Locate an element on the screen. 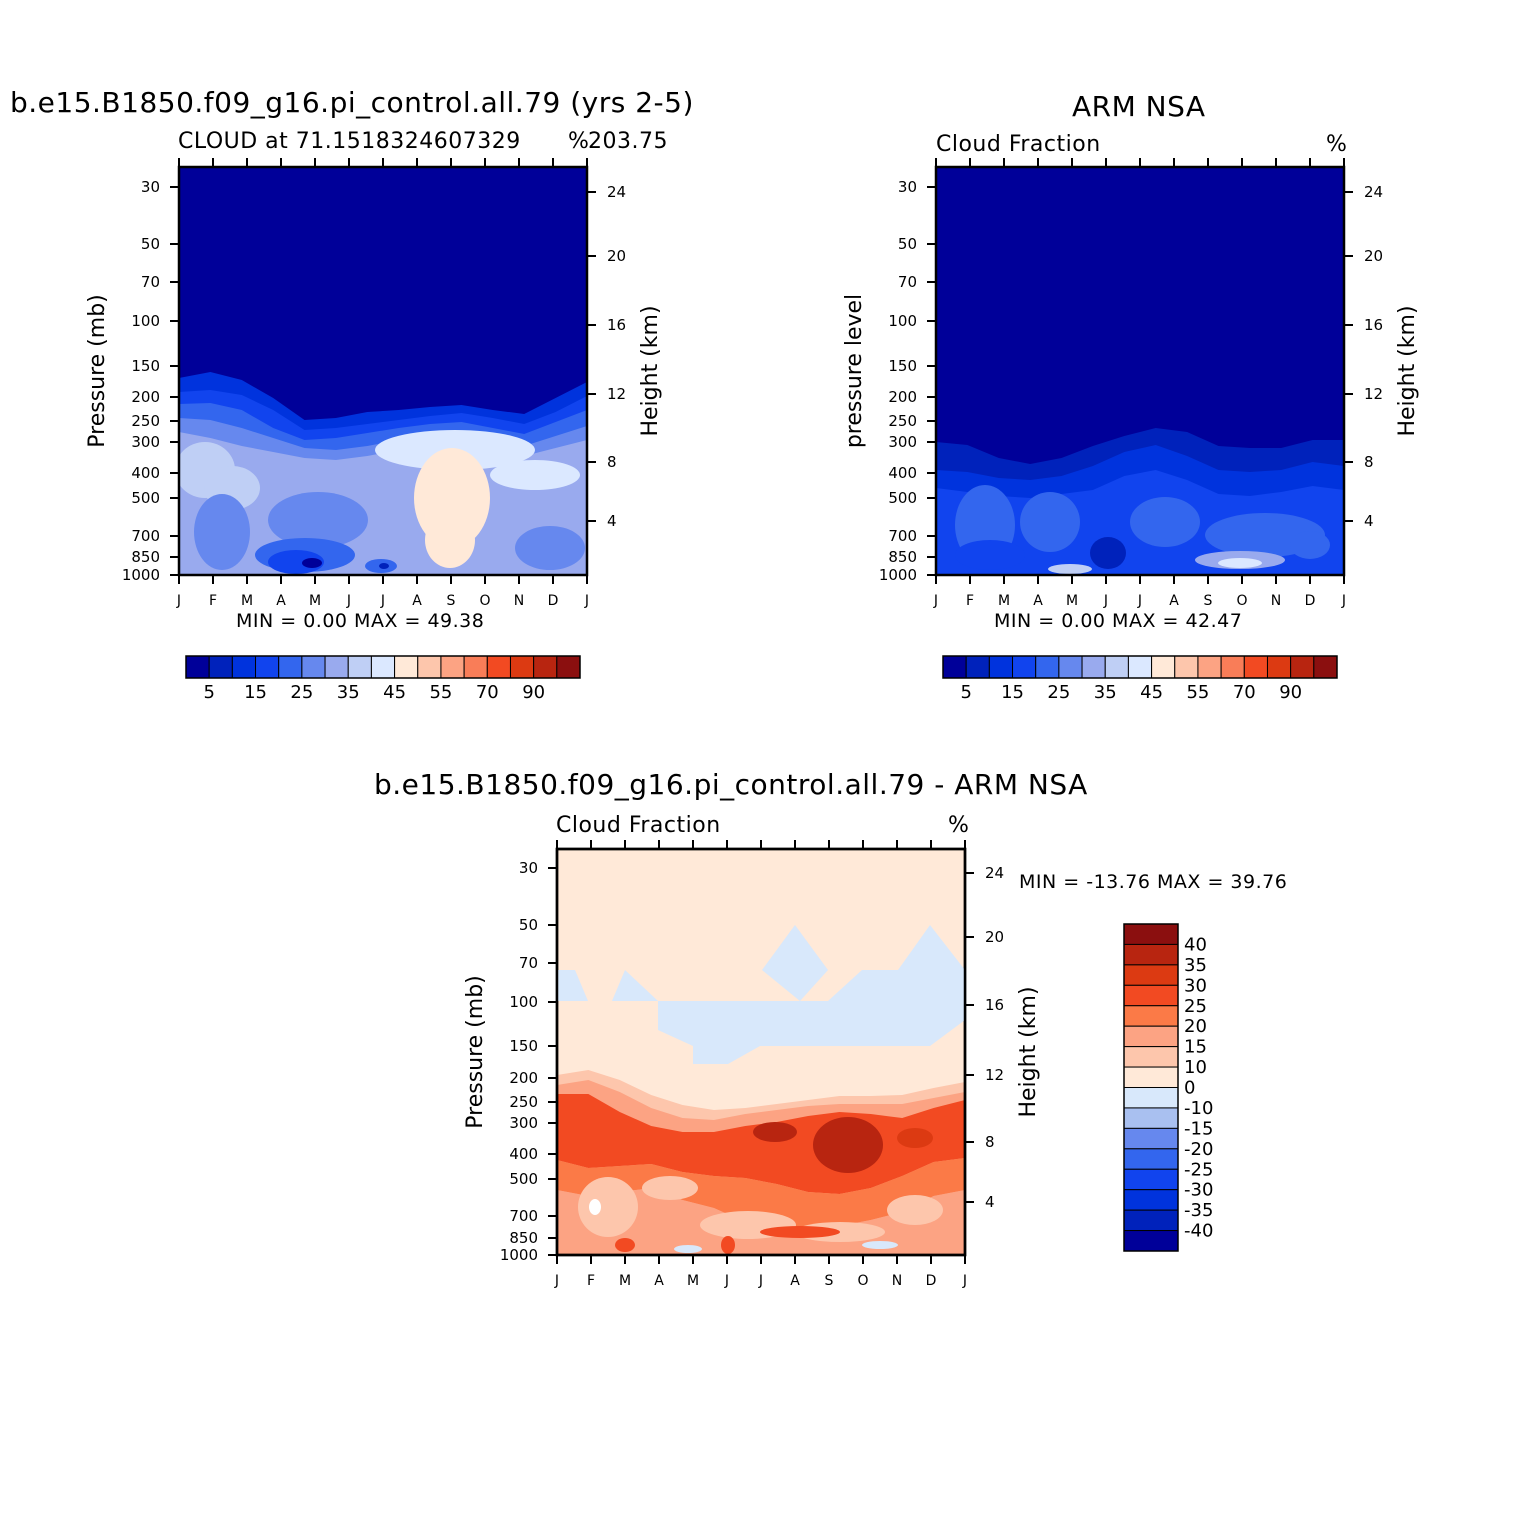 The height and width of the screenshot is (1524, 1524). y-axis-label: pressure level is located at coordinates (854, 371).